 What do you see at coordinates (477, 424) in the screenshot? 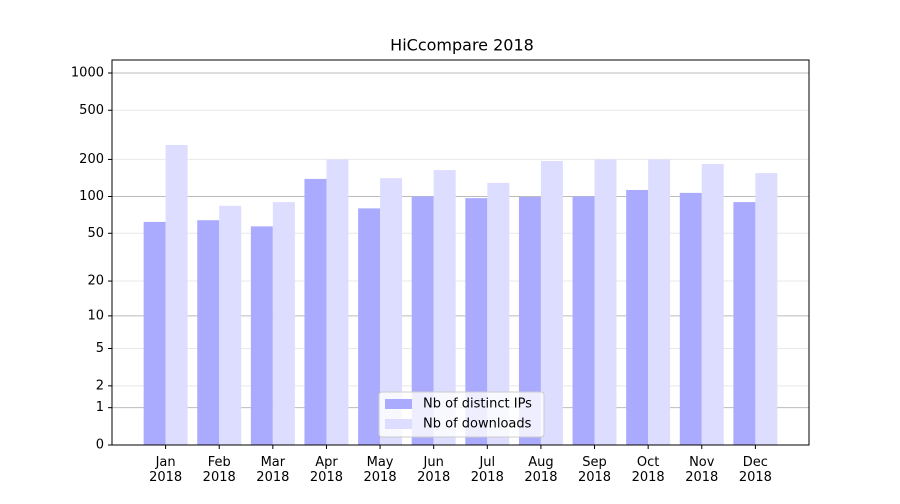
I see `legend-label: Nb of downloads` at bounding box center [477, 424].